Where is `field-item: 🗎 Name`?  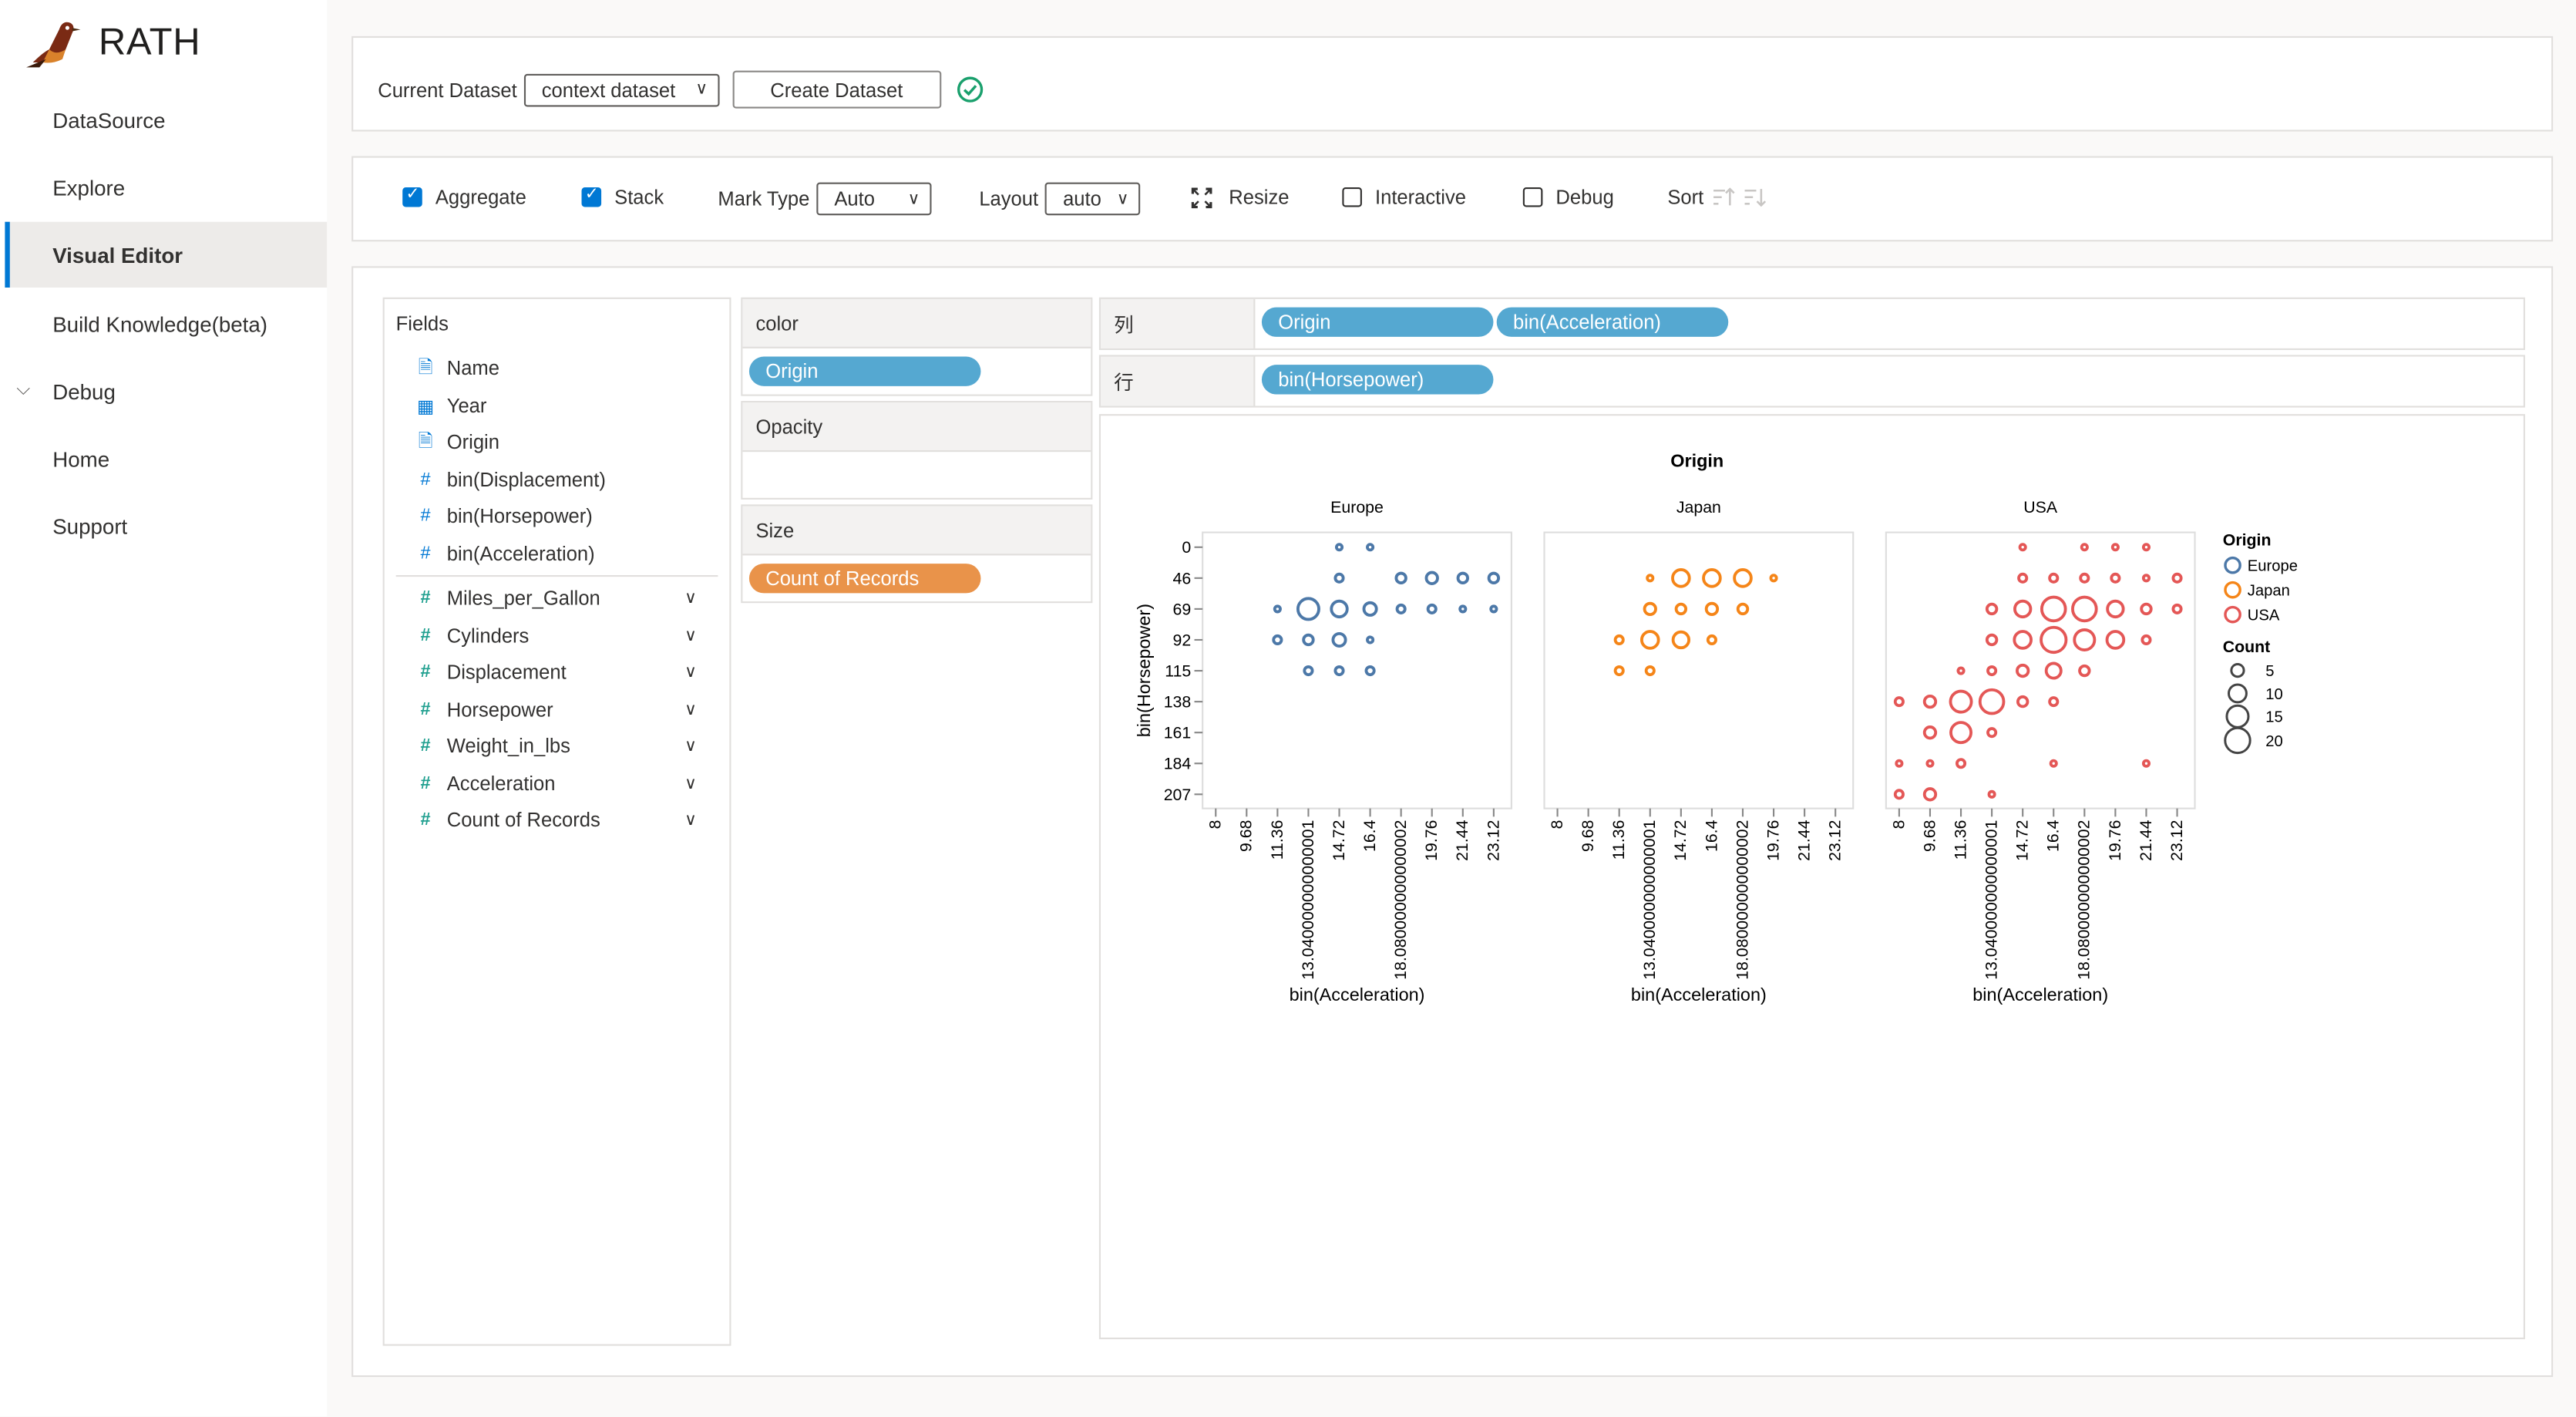
field-item: 🗎 Name is located at coordinates (456, 368).